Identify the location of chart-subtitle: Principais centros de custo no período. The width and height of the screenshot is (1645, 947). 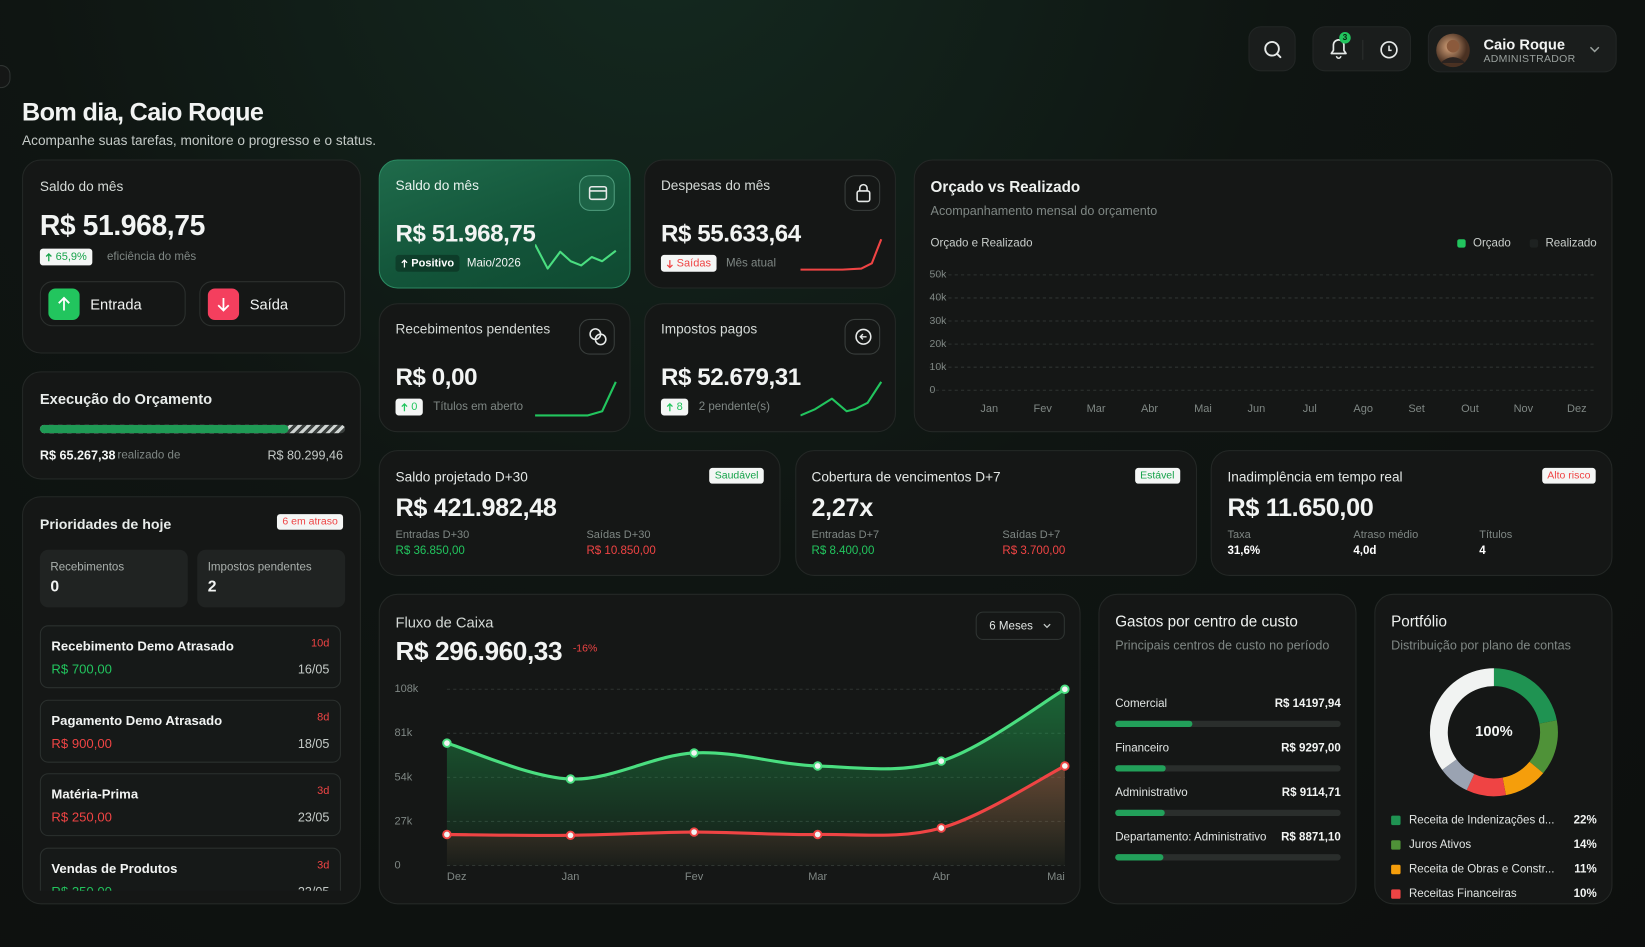
(1222, 645).